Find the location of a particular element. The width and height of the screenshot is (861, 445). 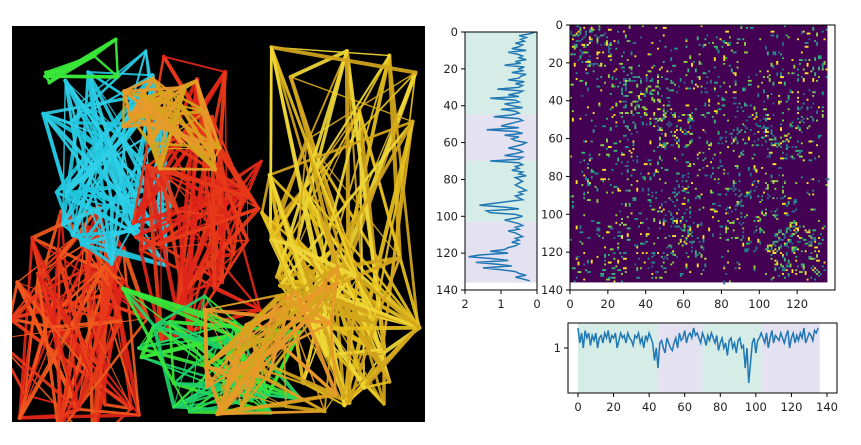

x-tick-label: 80 is located at coordinates (721, 304).